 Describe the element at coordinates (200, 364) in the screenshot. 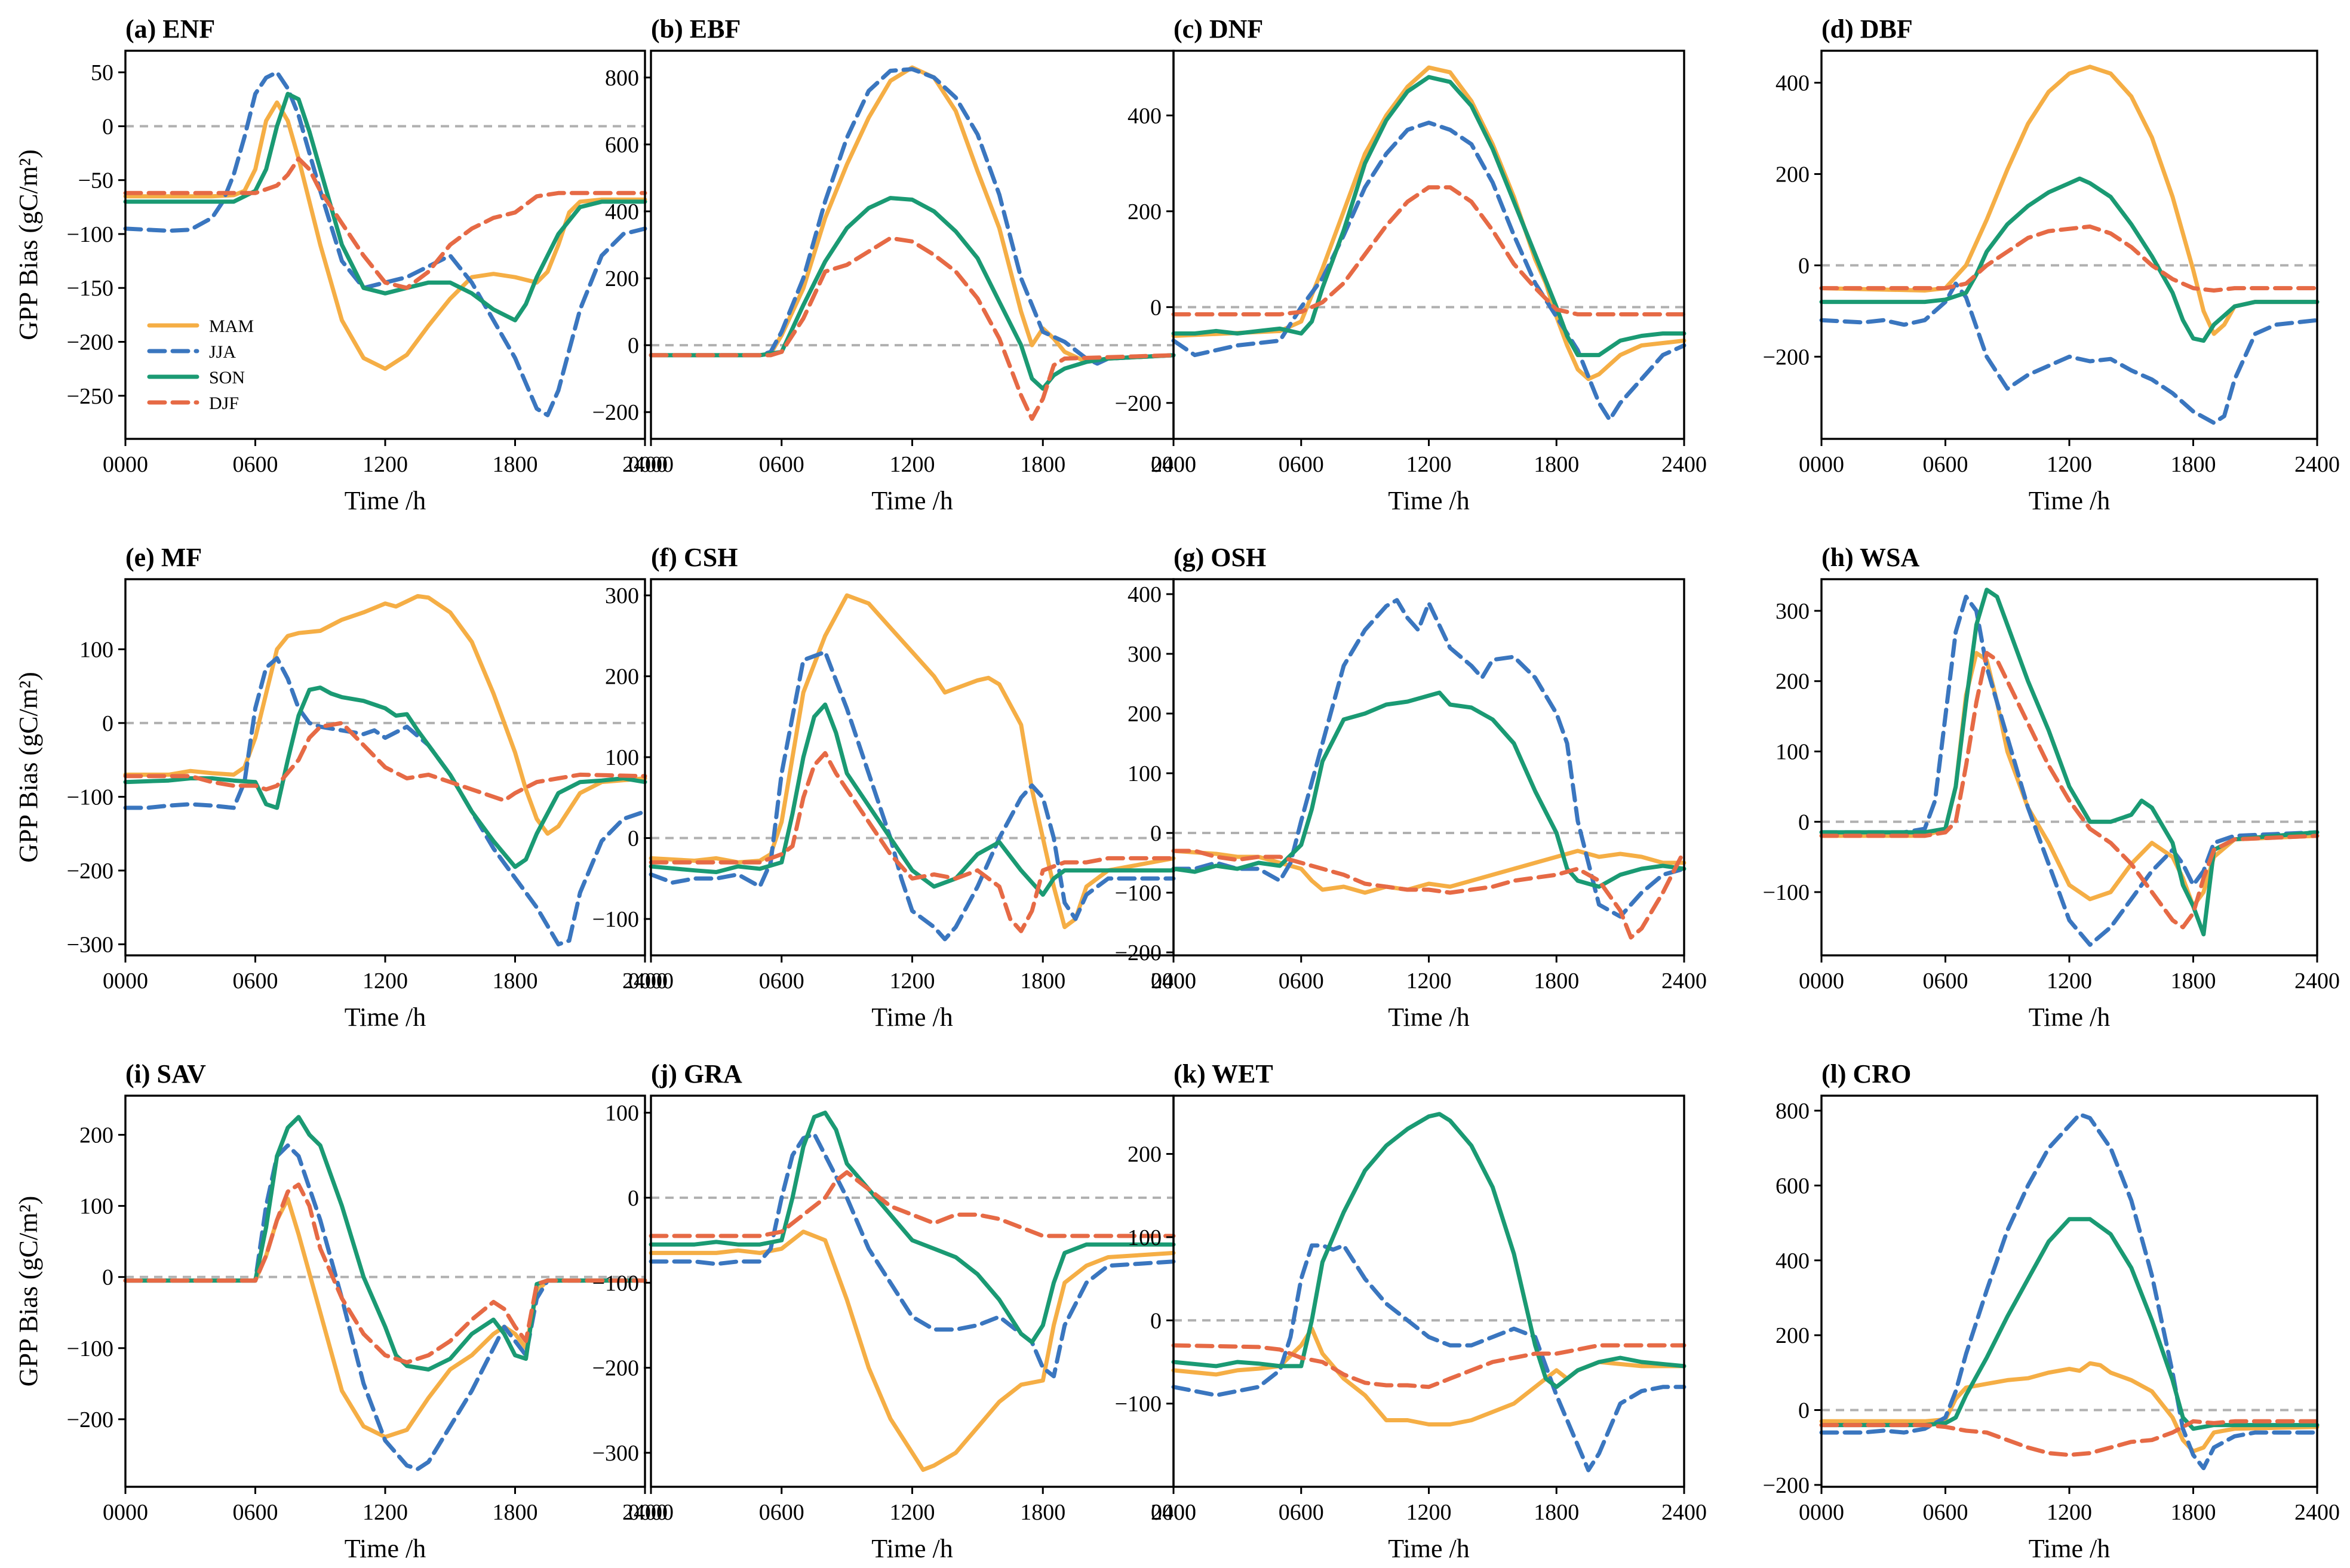

I see `legend: MAM JJA SON DJF` at that location.